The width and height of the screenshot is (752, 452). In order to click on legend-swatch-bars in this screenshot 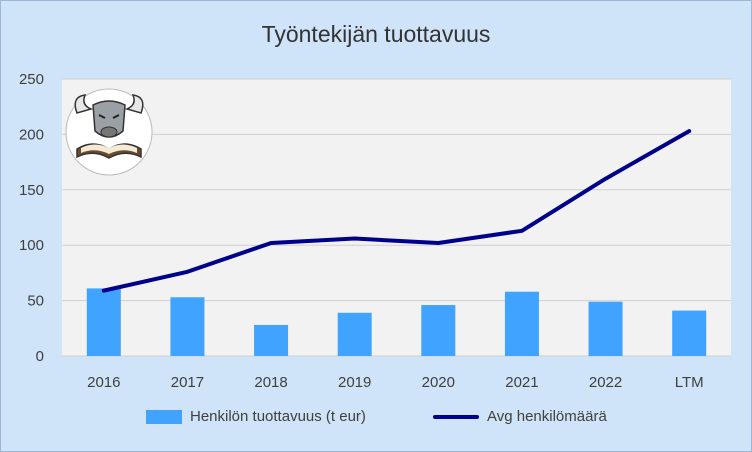, I will do `click(164, 416)`.